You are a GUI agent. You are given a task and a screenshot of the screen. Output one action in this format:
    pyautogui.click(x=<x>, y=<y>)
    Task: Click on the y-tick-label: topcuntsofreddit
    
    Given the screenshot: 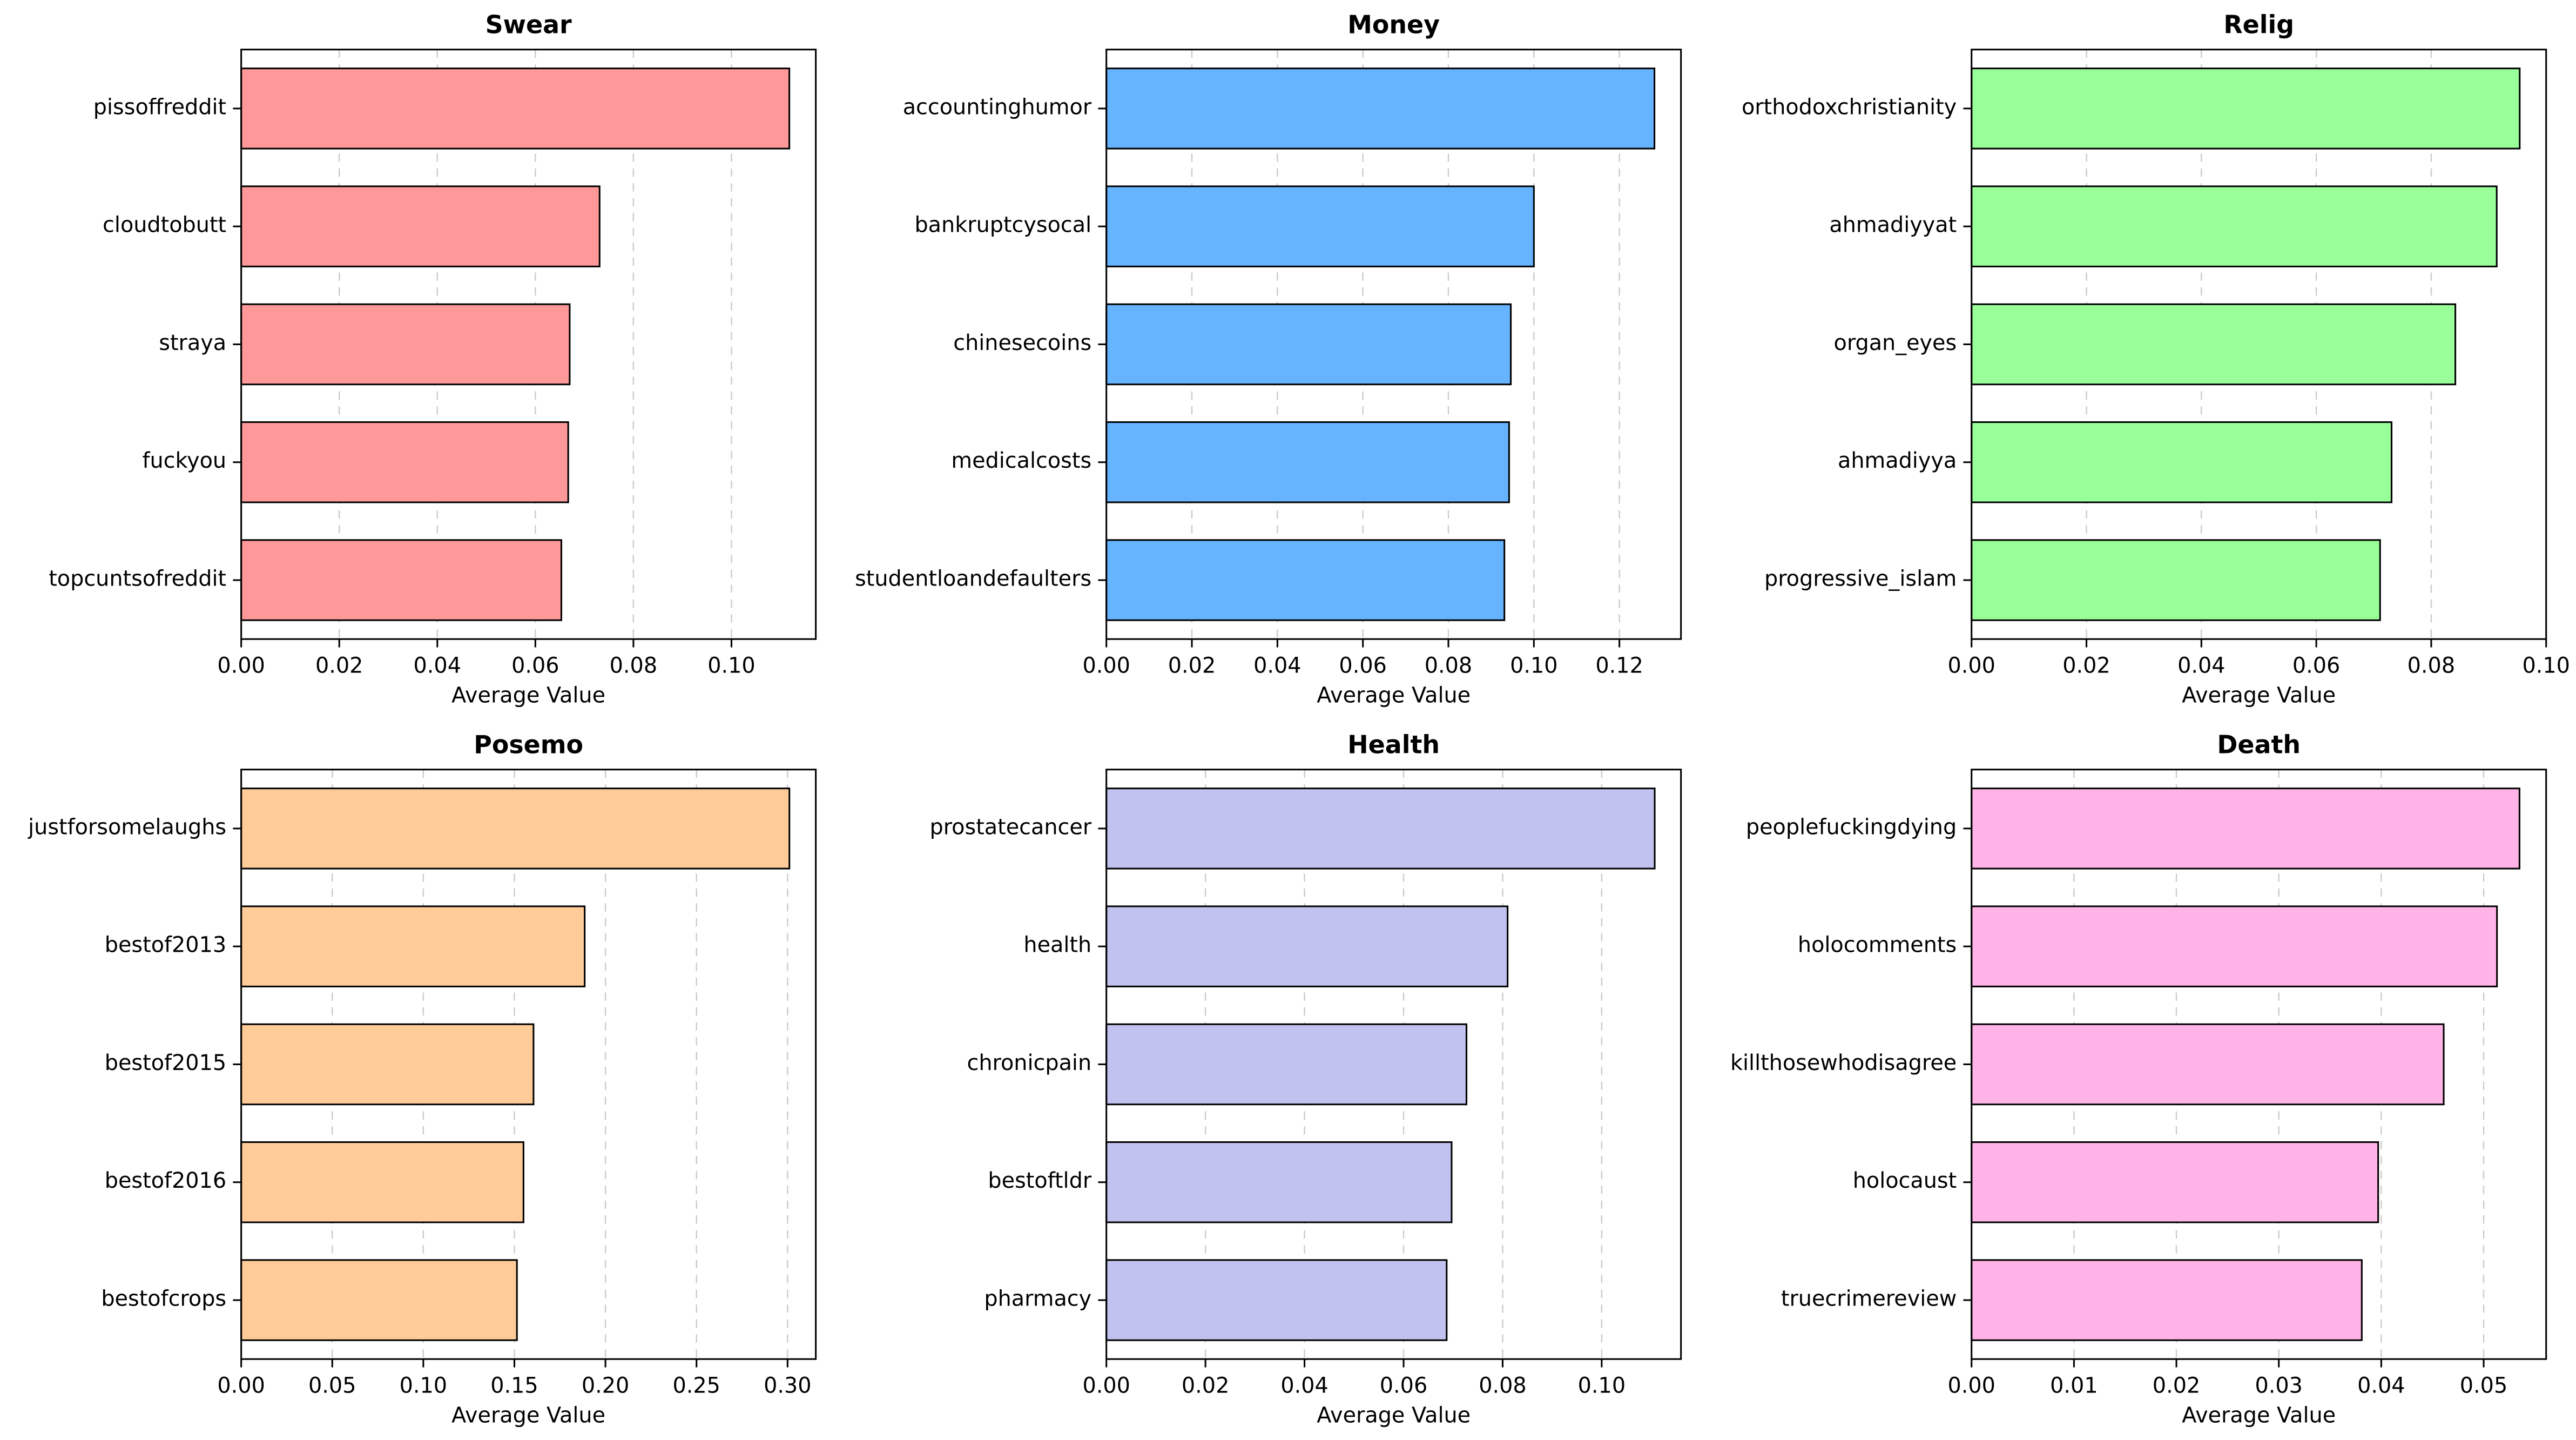 What is the action you would take?
    pyautogui.click(x=137, y=579)
    